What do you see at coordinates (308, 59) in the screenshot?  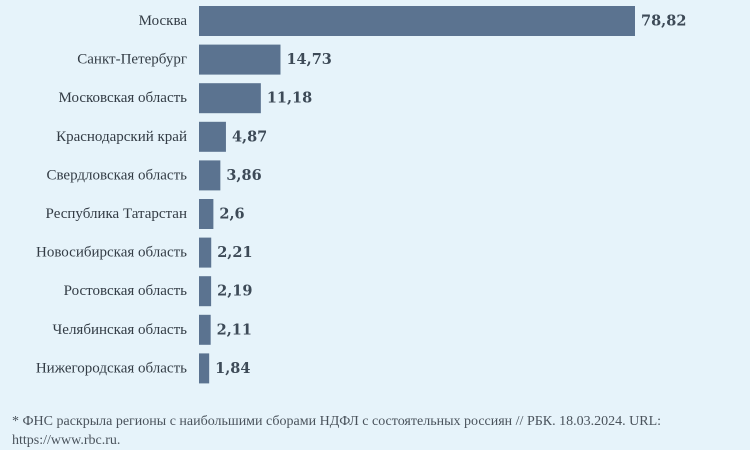 I see `value-label: 14,73` at bounding box center [308, 59].